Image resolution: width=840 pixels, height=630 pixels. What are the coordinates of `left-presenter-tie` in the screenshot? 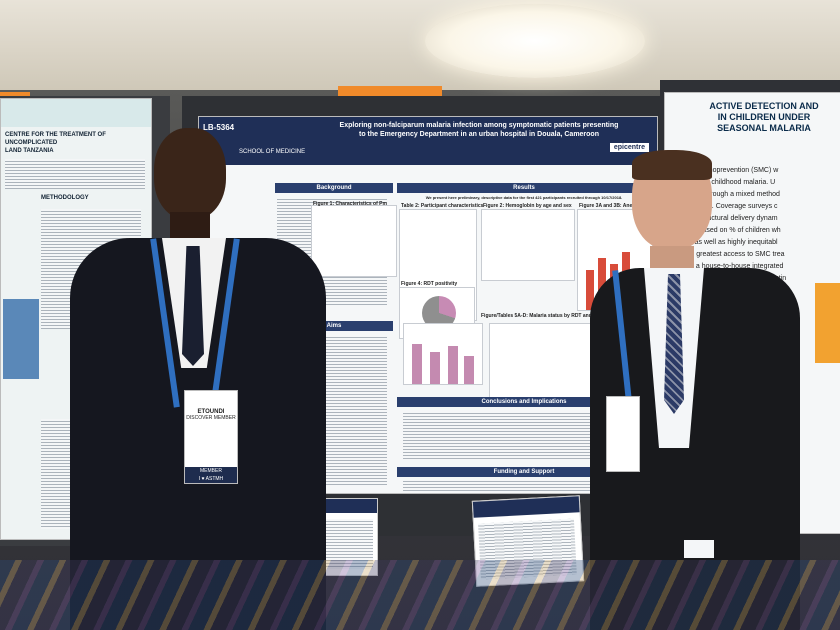 It's located at (193, 306).